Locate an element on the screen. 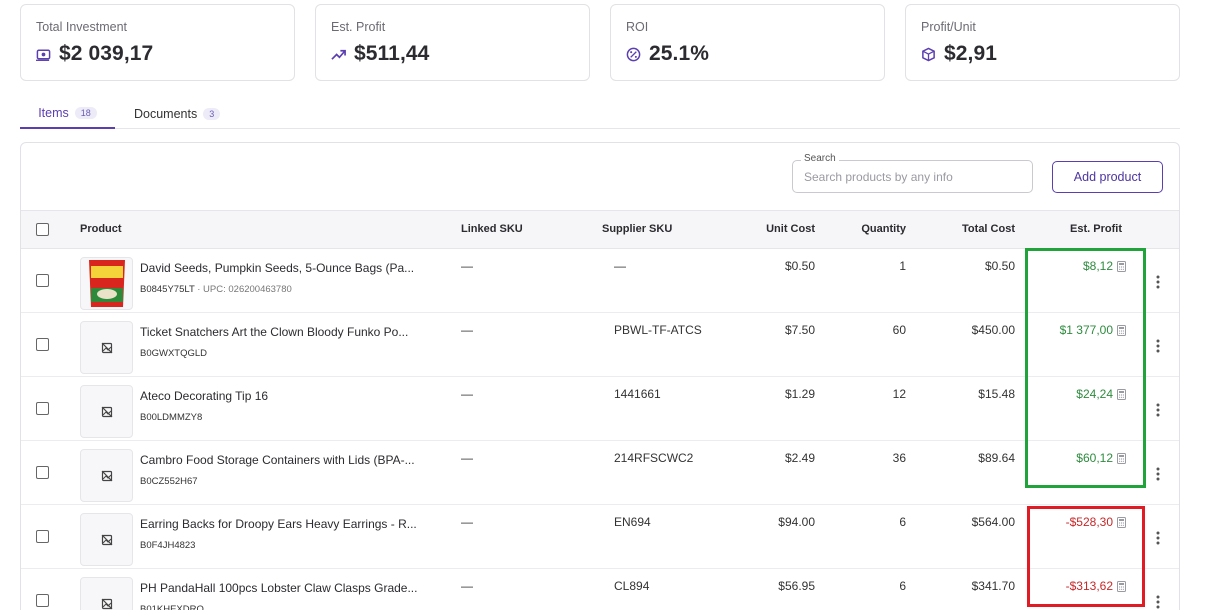 The image size is (1206, 610). col-linked-sku: Linked SKU is located at coordinates (492, 229).